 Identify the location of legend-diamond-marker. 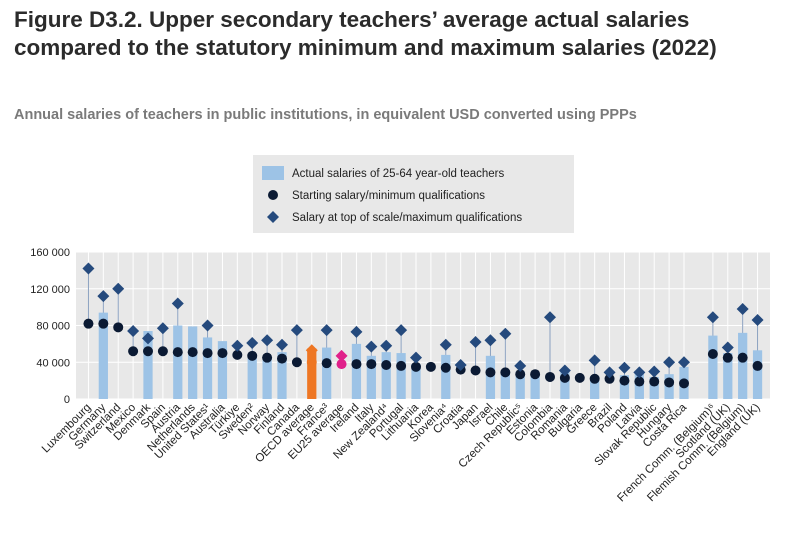
(273, 217).